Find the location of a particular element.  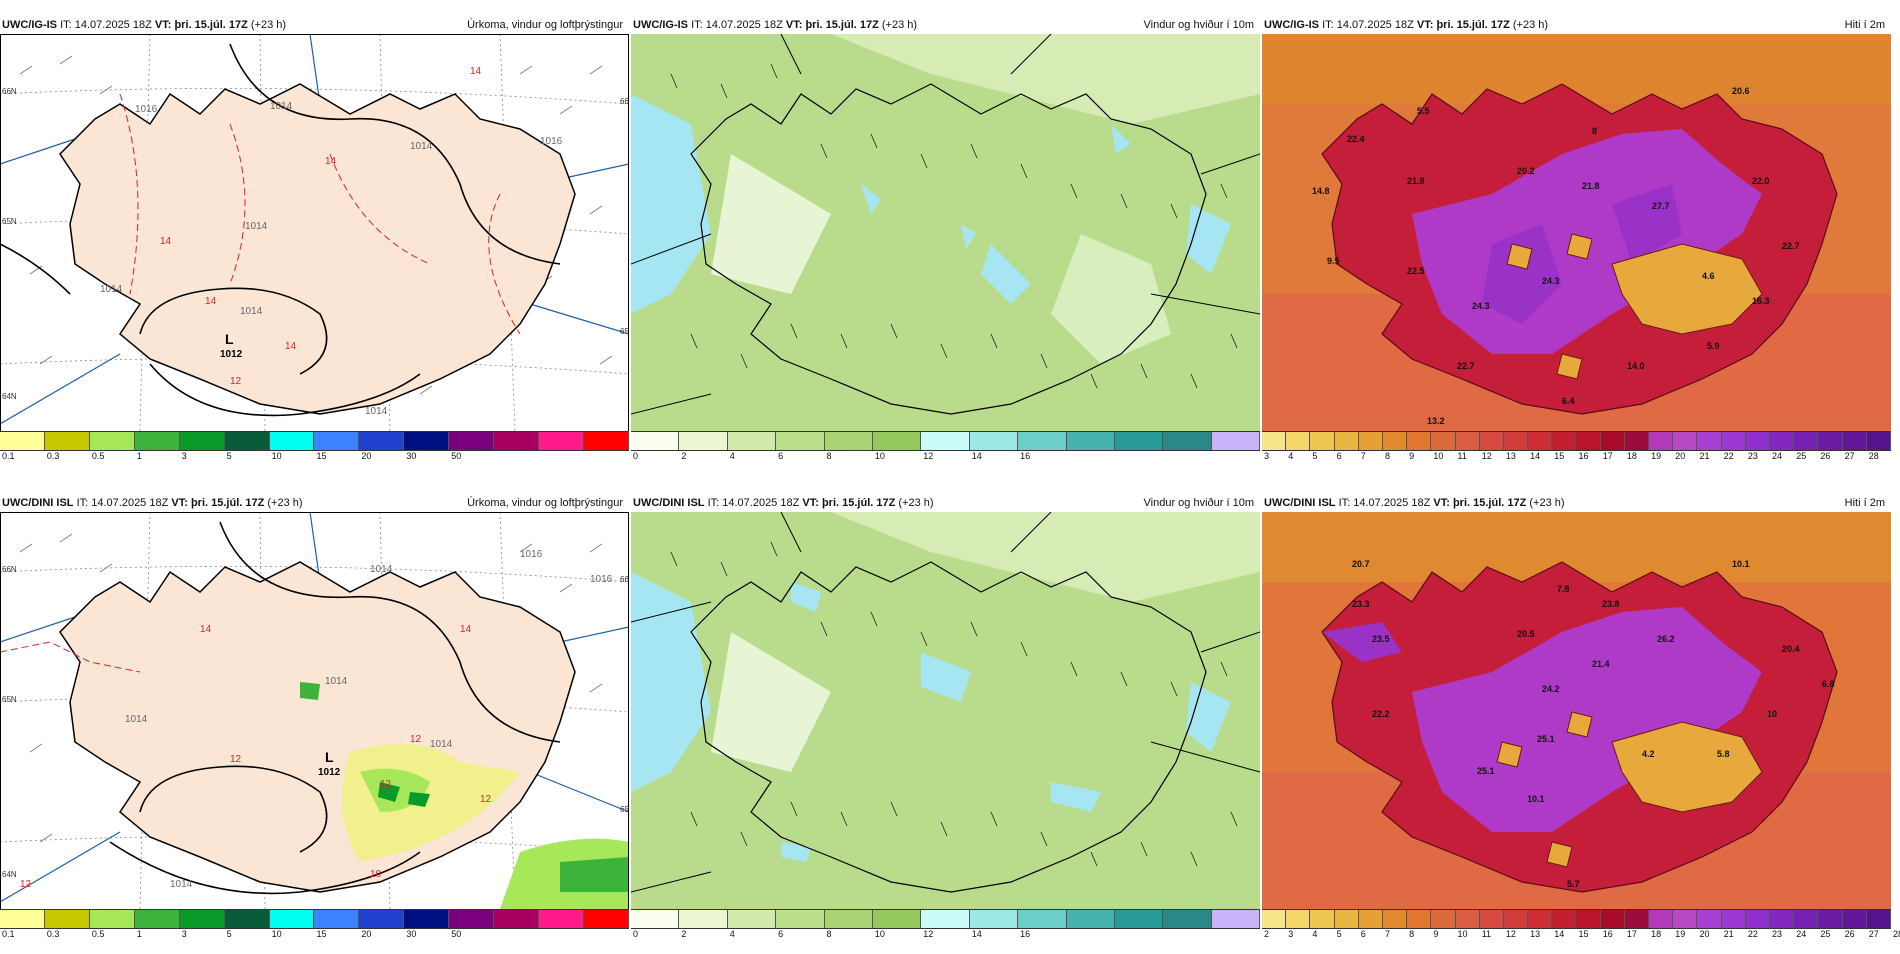

precip-legend: 0.1 0.3 0.5 1 3 5 10 15 20 30 50 is located at coordinates (314, 450).